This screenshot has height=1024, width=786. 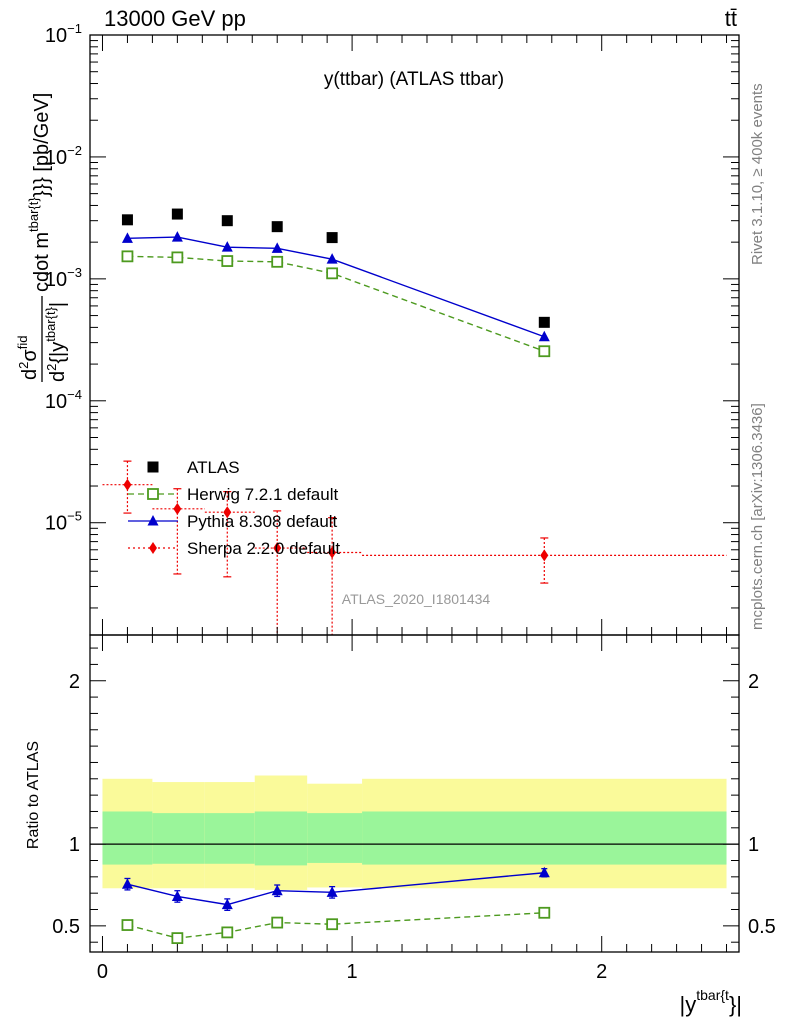 I want to click on ratio-x-ticklabel: 2, so click(x=601, y=972).